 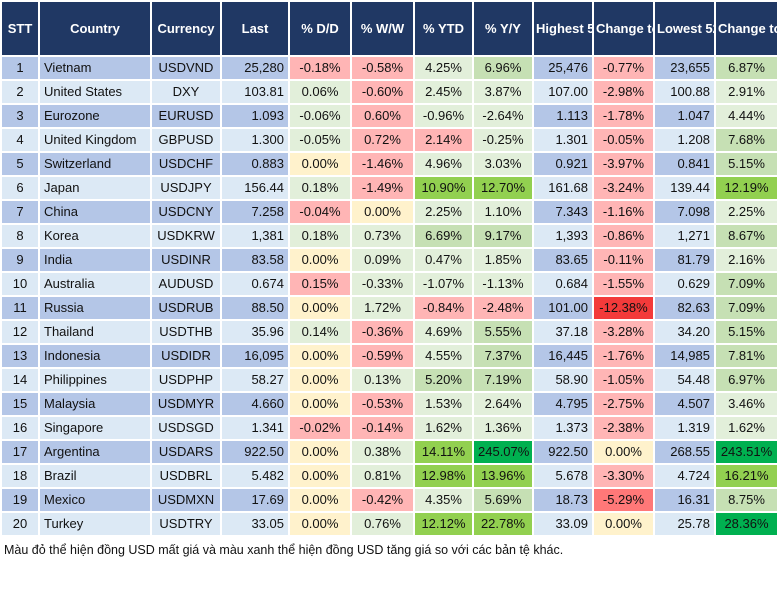 I want to click on cell-ytd: 14.11%, so click(x=443, y=452).